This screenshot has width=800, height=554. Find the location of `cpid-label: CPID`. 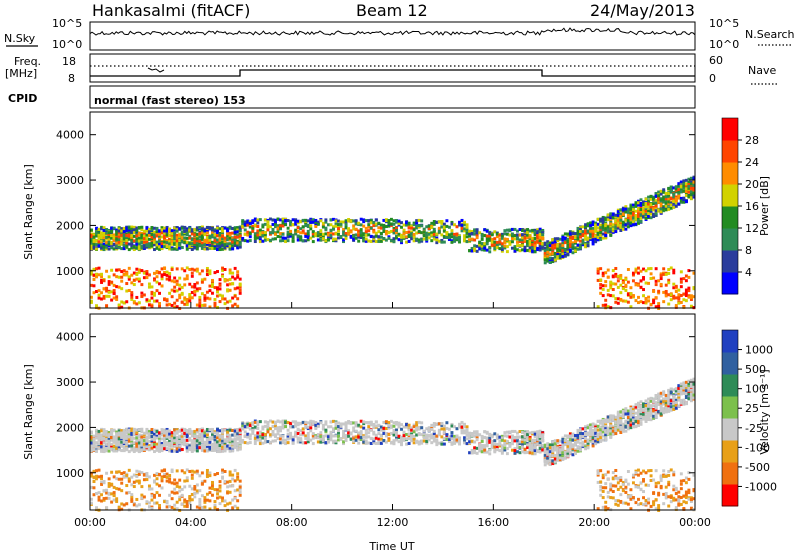

cpid-label: CPID is located at coordinates (22, 98).